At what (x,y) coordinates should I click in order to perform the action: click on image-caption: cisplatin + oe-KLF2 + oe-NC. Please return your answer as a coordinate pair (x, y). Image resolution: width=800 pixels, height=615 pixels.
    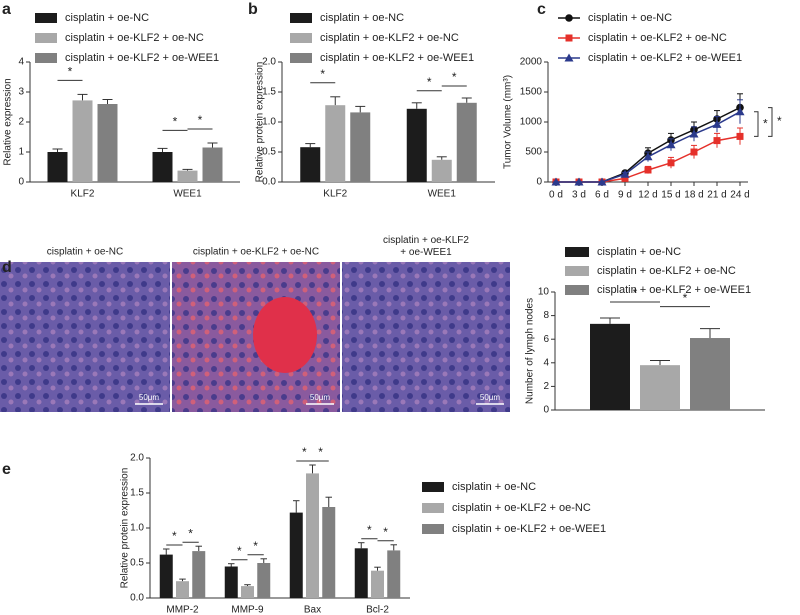
    Looking at the image, I should click on (256, 252).